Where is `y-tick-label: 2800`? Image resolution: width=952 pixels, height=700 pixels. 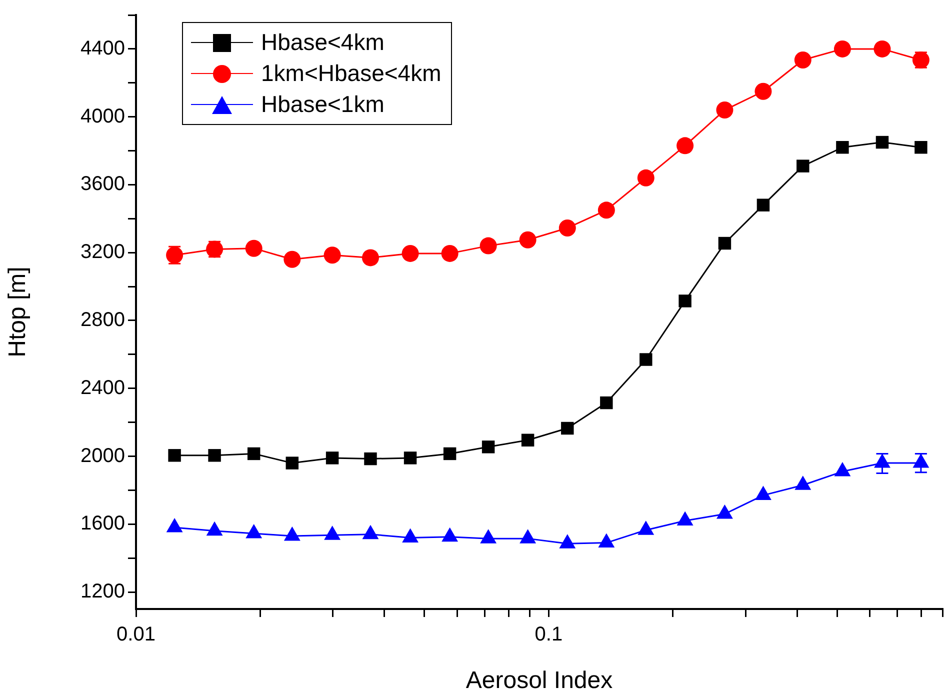
y-tick-label: 2800 is located at coordinates (102, 320).